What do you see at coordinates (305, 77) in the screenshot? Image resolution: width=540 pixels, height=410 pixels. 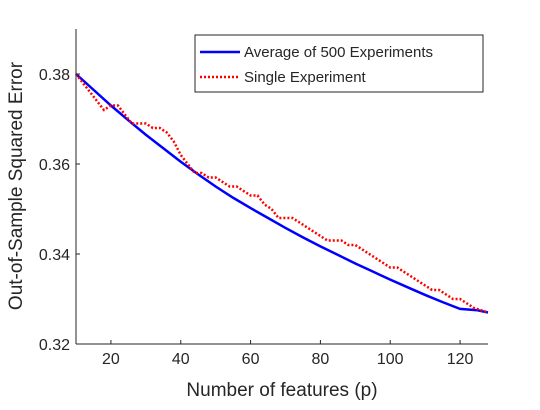 I see `legend-label-single: Single Experiment` at bounding box center [305, 77].